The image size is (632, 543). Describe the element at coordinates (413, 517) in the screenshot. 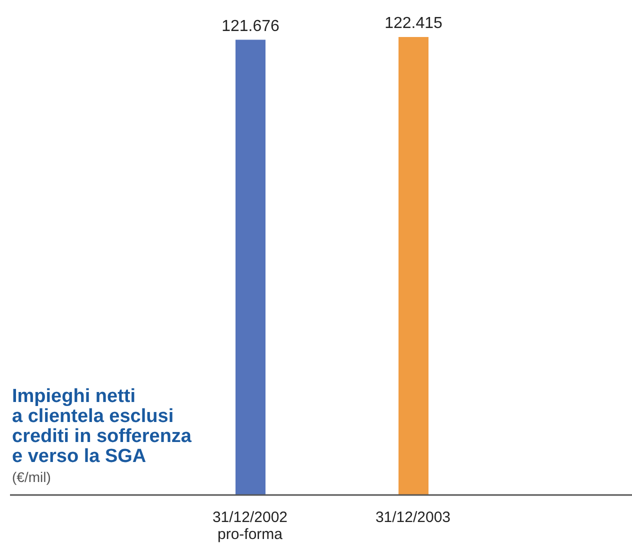

I see `x-tick-label: 31/12/2003` at that location.